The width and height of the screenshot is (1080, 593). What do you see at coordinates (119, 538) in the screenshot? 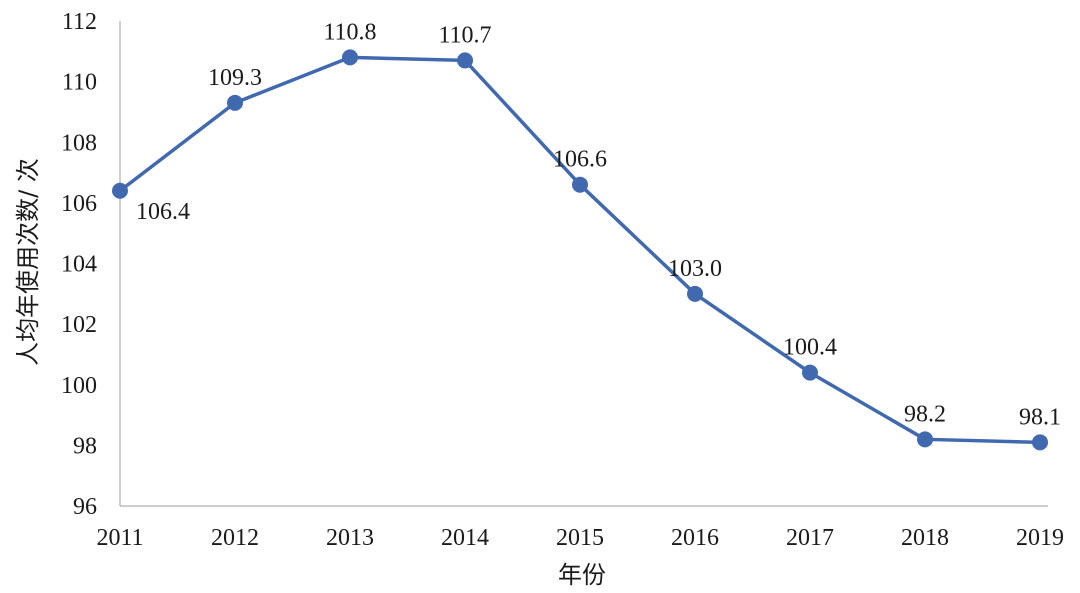
I see `x-tick-label: 2011` at bounding box center [119, 538].